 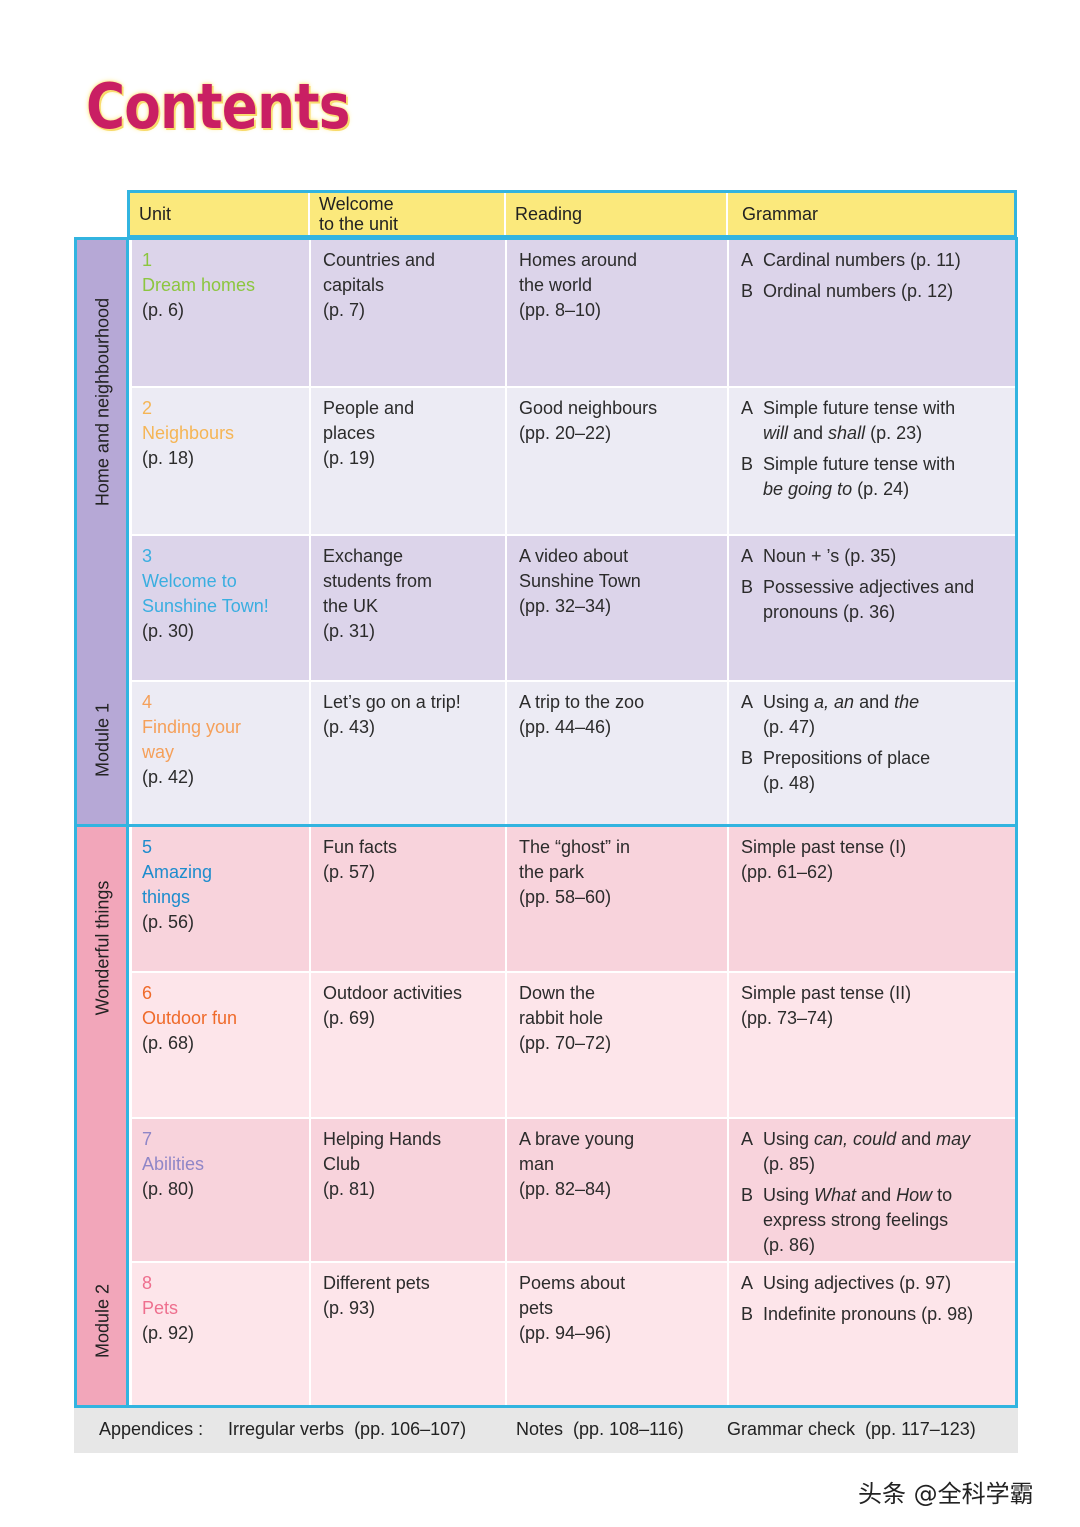 I want to click on header-unit: Unit, so click(x=220, y=214).